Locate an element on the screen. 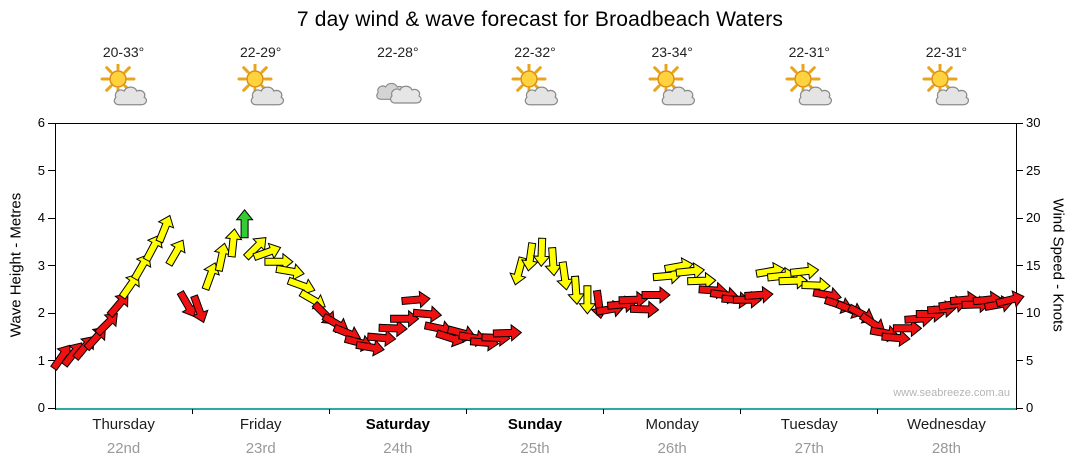 This screenshot has width=1080, height=475. day-date: 26th is located at coordinates (672, 448).